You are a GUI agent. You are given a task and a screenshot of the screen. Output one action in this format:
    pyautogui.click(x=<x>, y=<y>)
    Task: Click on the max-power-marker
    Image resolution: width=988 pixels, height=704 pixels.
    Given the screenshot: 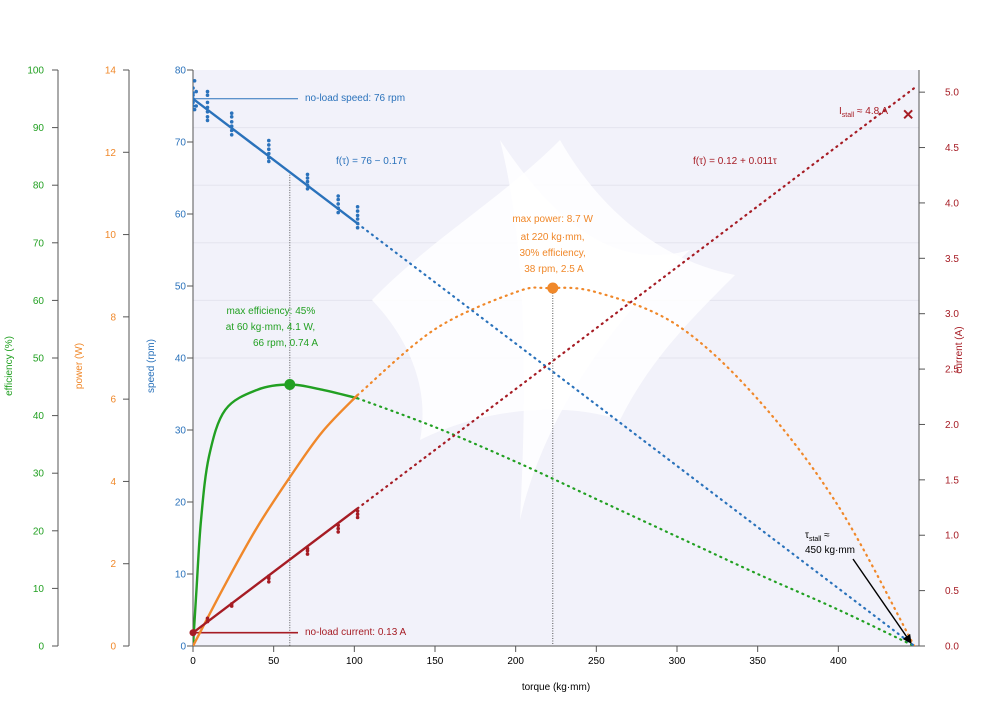 What is the action you would take?
    pyautogui.click(x=553, y=288)
    